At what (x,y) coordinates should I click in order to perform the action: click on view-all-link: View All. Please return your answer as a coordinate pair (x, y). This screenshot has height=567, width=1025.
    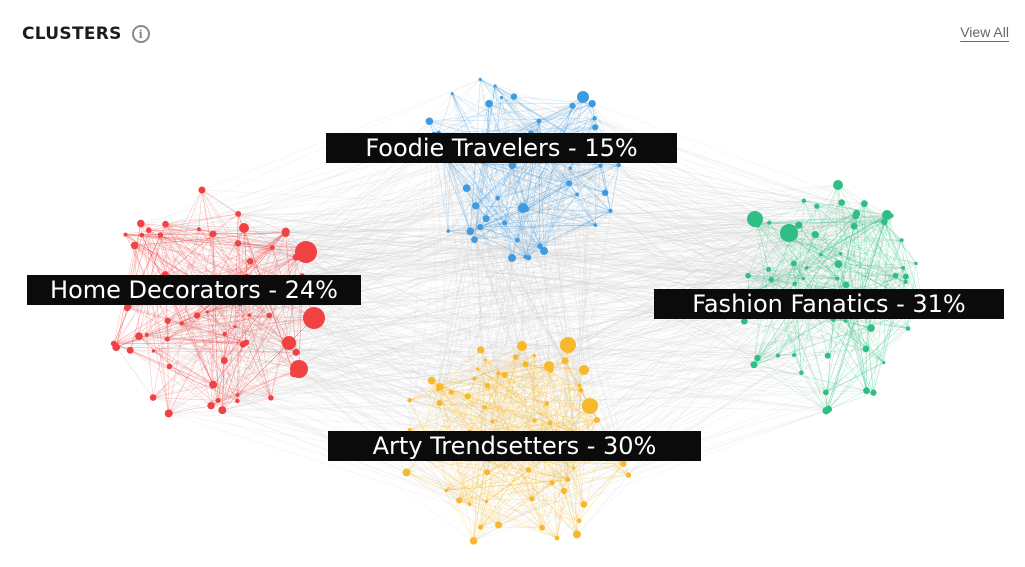
    Looking at the image, I should click on (984, 32).